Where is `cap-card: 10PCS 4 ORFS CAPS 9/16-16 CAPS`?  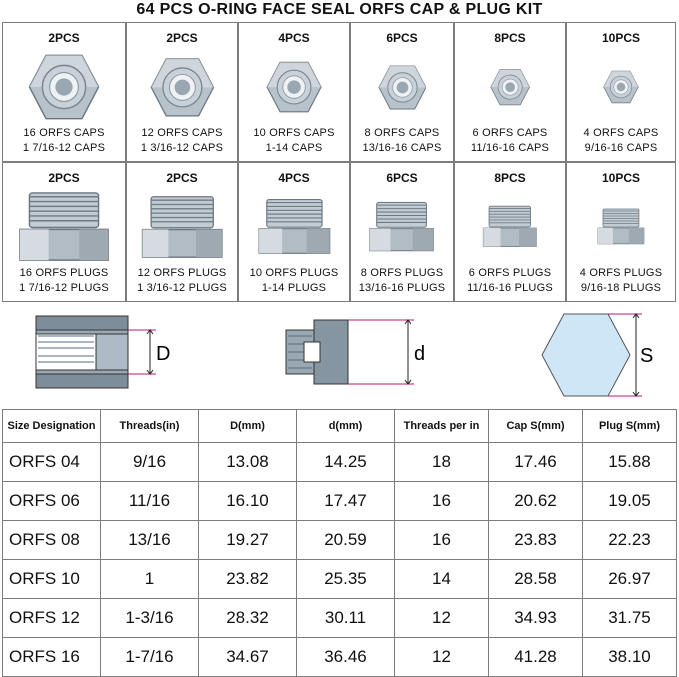
cap-card: 10PCS 4 ORFS CAPS 9/16-16 CAPS is located at coordinates (621, 92).